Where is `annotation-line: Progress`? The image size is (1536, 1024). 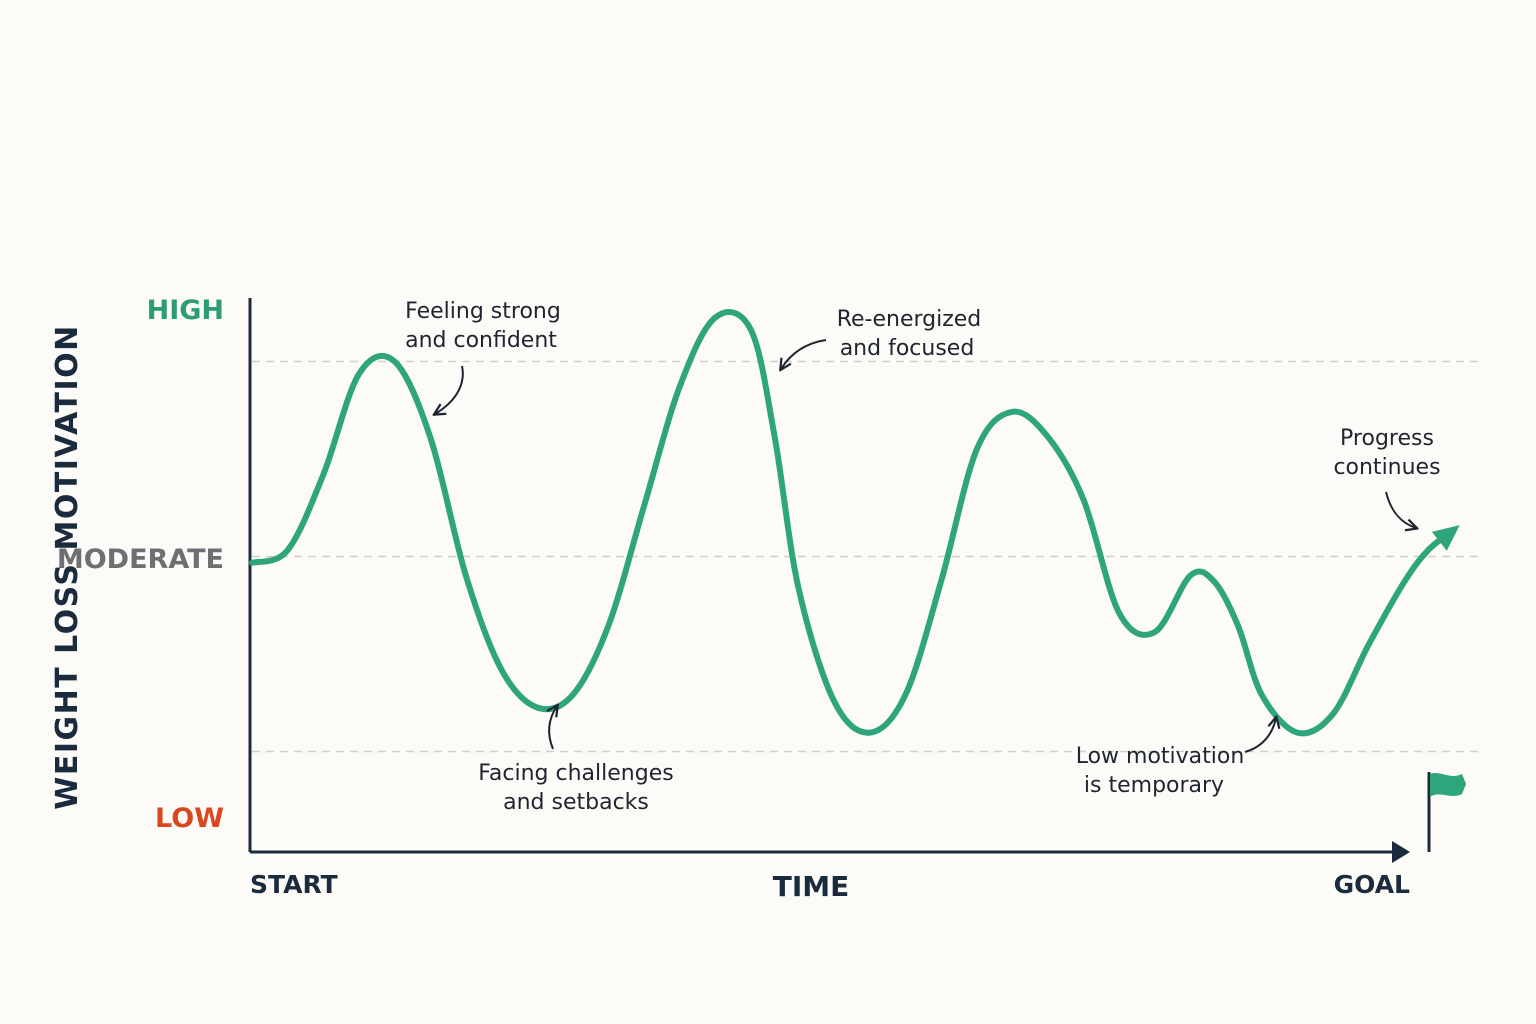 annotation-line: Progress is located at coordinates (1387, 438).